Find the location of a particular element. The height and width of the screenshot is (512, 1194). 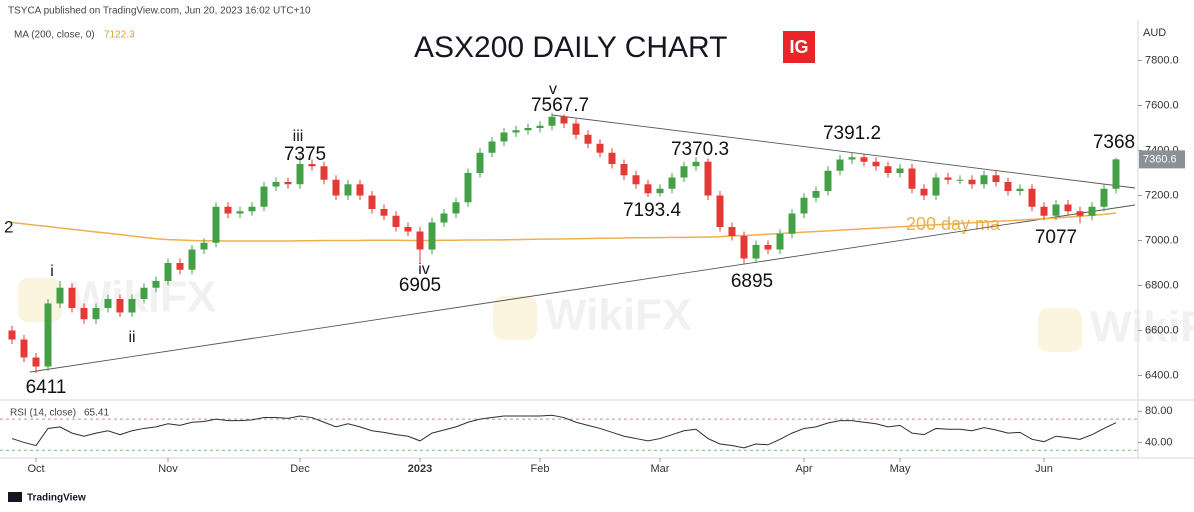

x-tick-label: Jun is located at coordinates (1044, 469).